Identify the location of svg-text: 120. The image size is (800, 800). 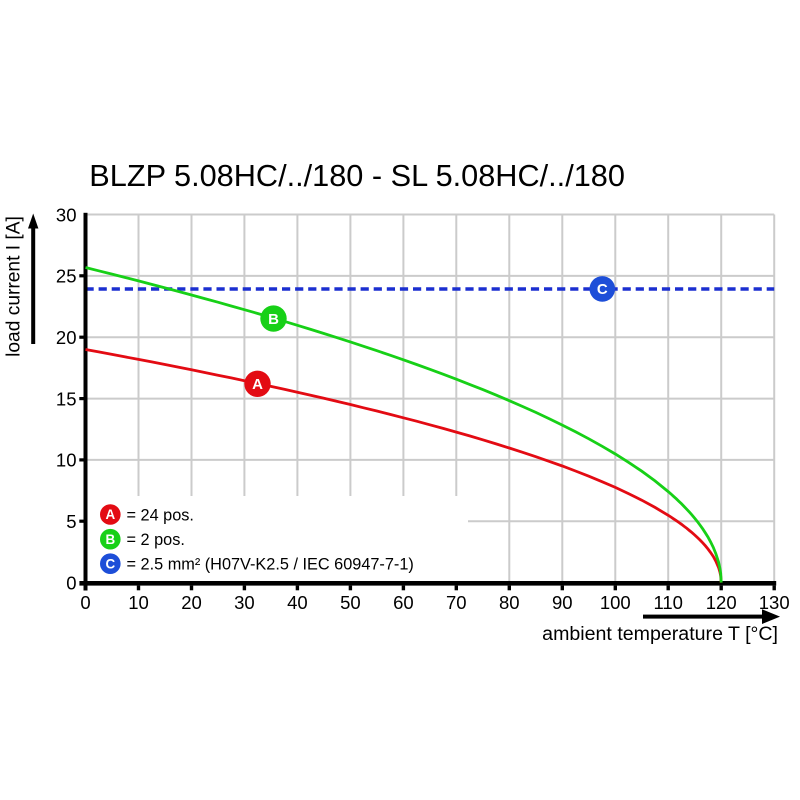
(721, 602).